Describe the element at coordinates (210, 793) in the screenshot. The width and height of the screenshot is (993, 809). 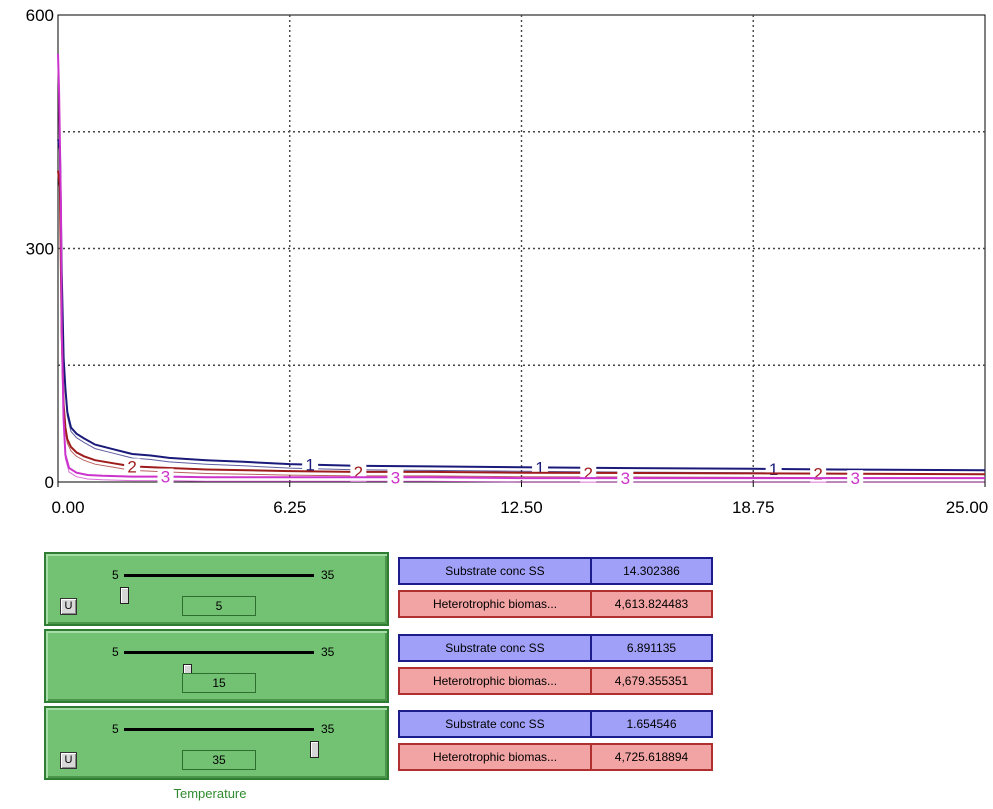
I see `temperature-caption: Temperature` at that location.